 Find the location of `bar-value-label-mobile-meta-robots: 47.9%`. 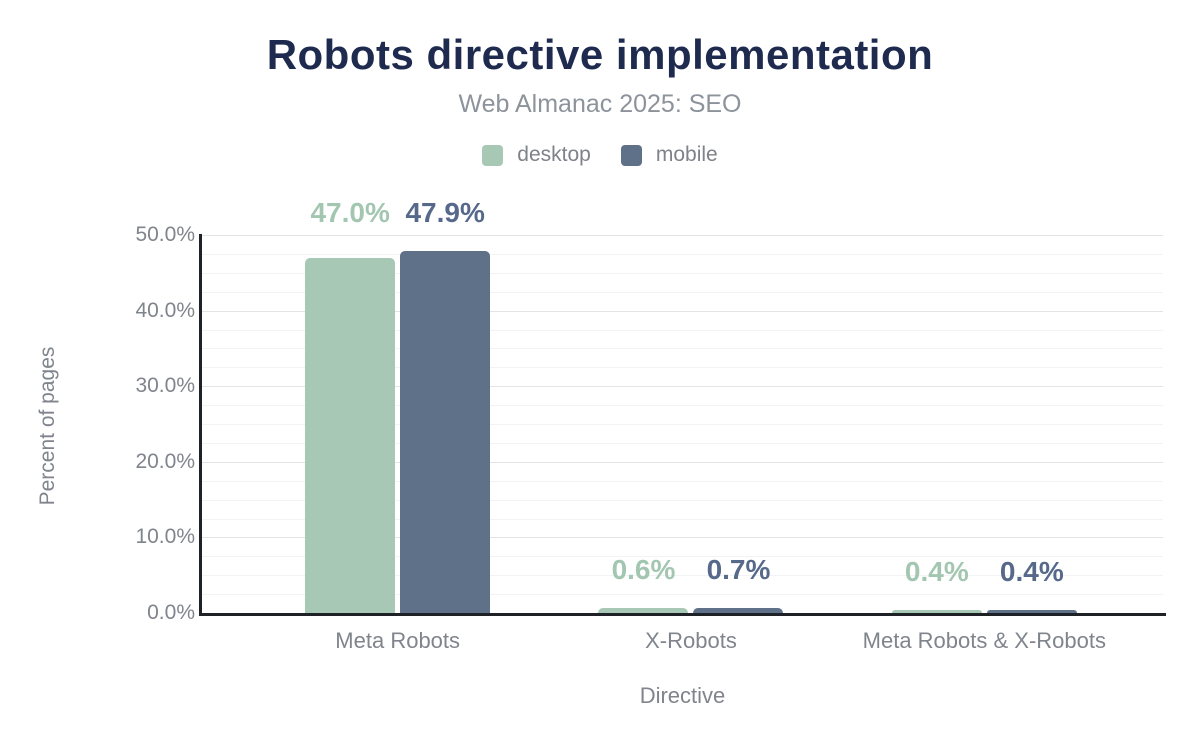

bar-value-label-mobile-meta-robots: 47.9% is located at coordinates (445, 213).